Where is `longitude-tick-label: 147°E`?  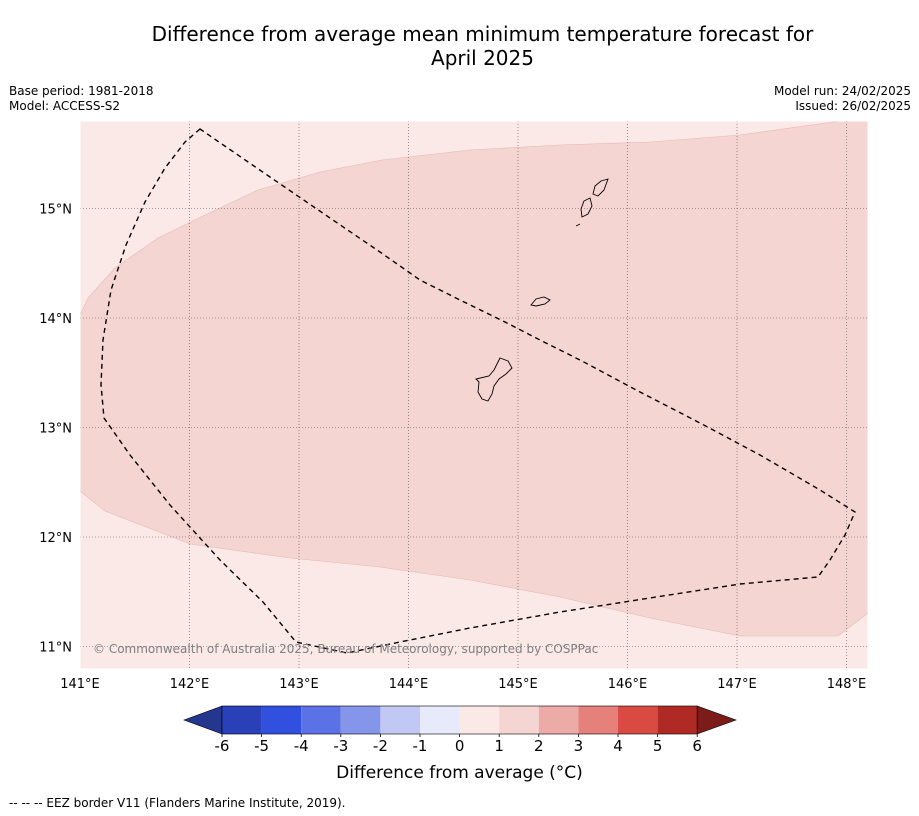
longitude-tick-label: 147°E is located at coordinates (737, 684).